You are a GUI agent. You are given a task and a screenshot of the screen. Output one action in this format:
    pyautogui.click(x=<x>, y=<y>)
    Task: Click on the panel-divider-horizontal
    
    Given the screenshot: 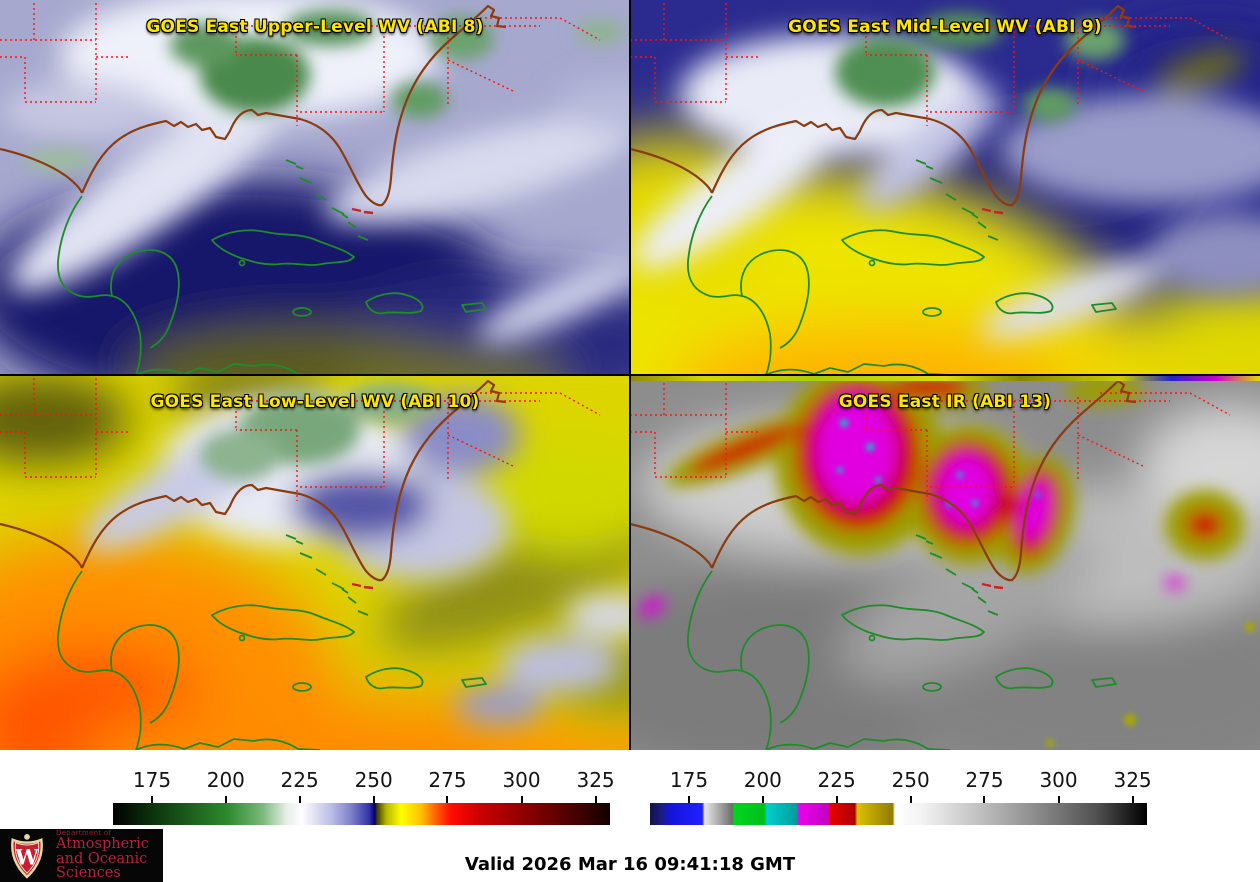 What is the action you would take?
    pyautogui.click(x=630, y=375)
    